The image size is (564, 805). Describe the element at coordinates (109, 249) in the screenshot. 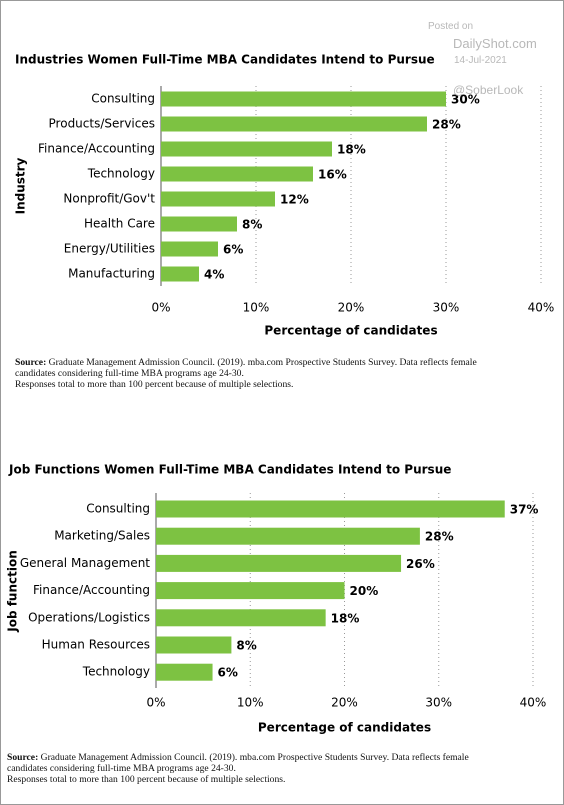

I see `y-tick-label: Energy/Utilities` at that location.